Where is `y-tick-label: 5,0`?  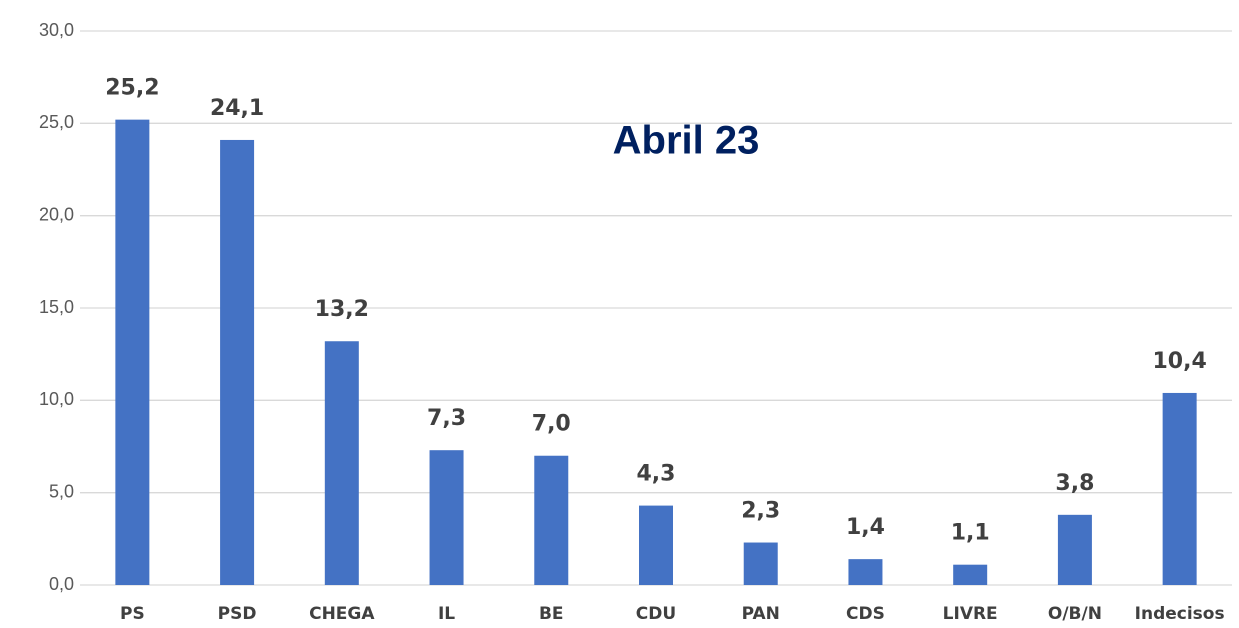 y-tick-label: 5,0 is located at coordinates (61, 491).